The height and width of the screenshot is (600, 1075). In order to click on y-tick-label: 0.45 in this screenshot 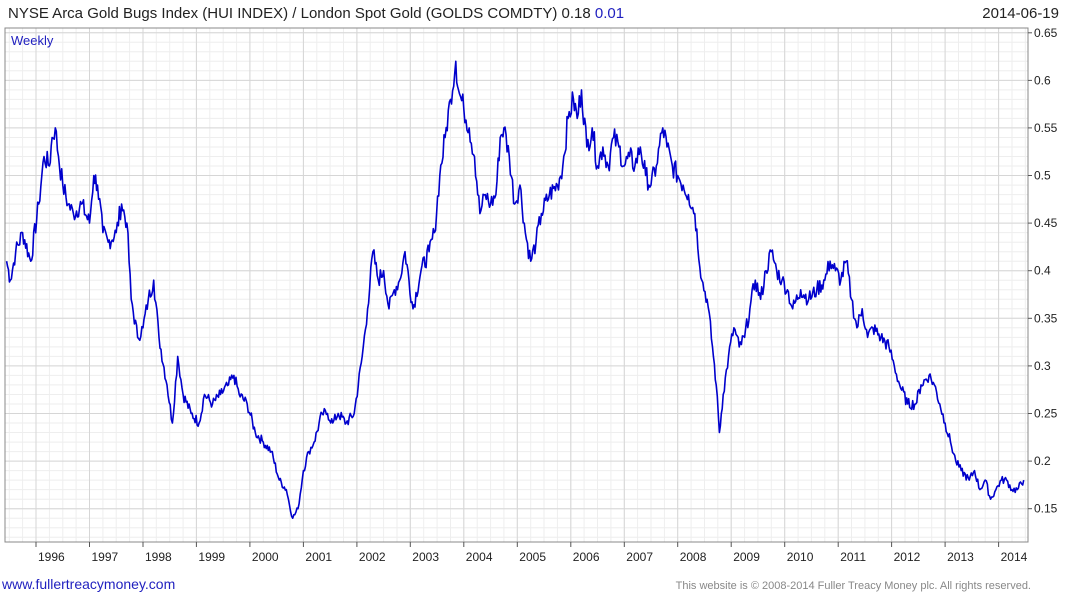, I will do `click(1046, 223)`.